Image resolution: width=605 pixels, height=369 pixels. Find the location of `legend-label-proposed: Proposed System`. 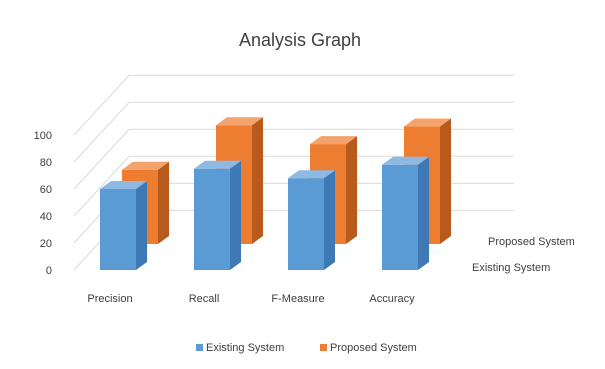

legend-label-proposed: Proposed System is located at coordinates (373, 348).